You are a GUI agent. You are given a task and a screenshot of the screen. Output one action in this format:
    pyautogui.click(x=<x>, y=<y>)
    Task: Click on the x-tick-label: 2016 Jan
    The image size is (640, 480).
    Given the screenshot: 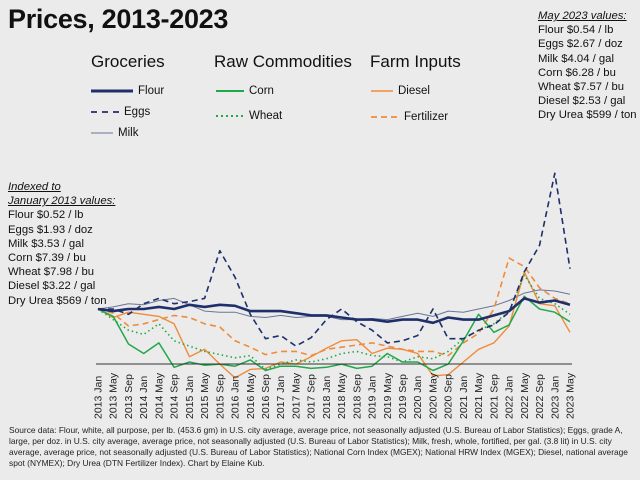 What is the action you would take?
    pyautogui.click(x=236, y=397)
    